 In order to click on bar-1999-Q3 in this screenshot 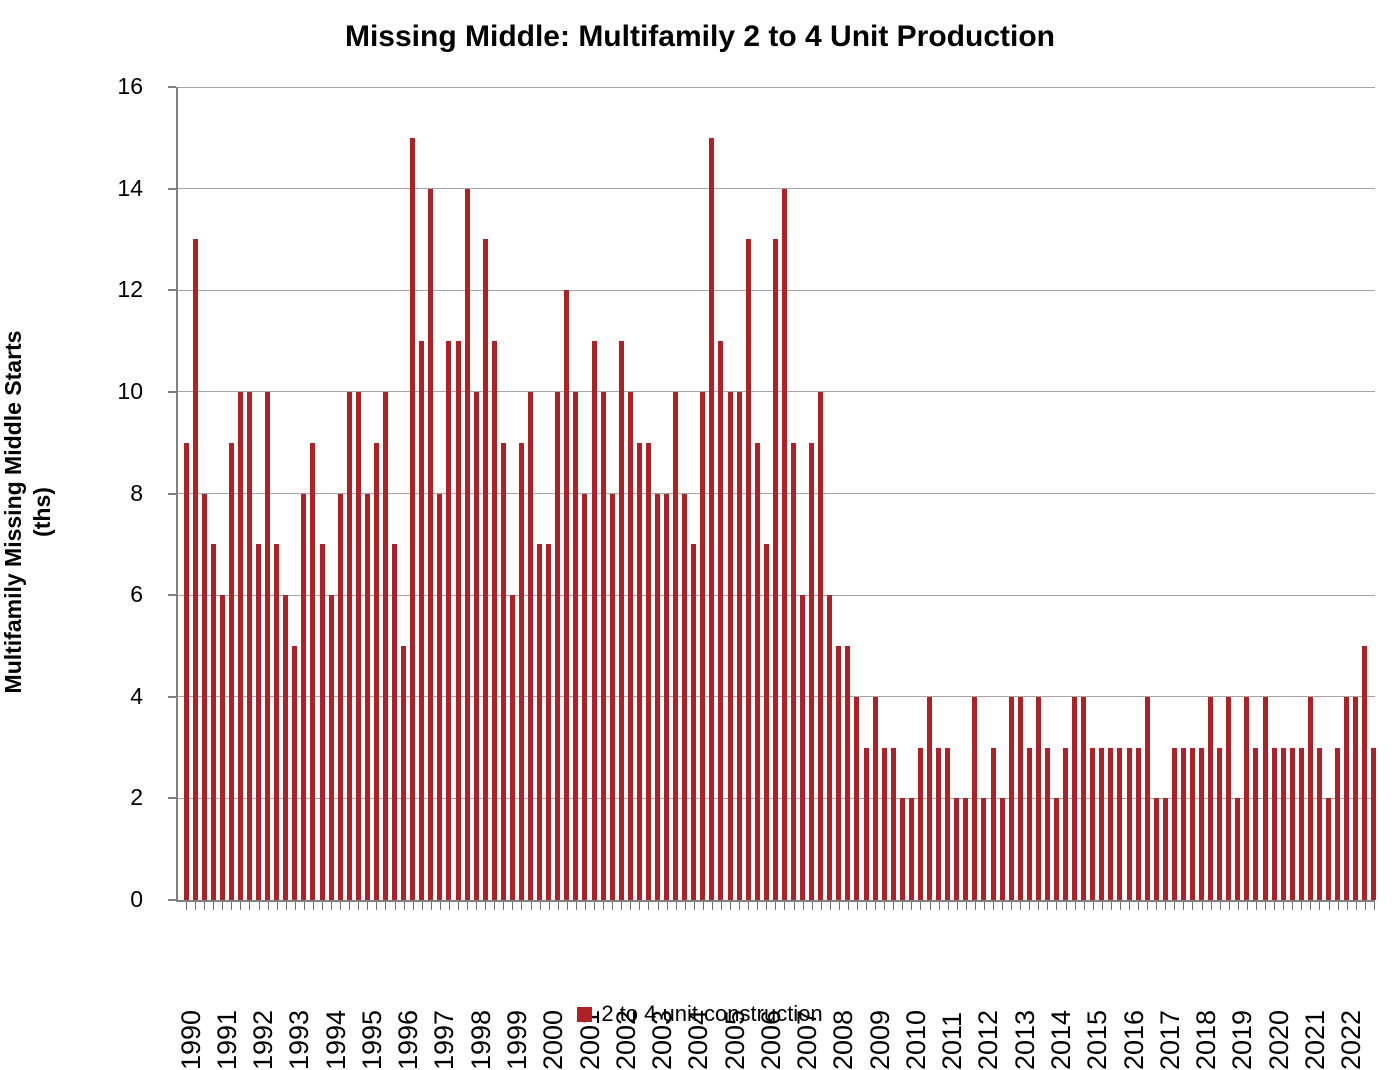, I will do `click(531, 645)`.